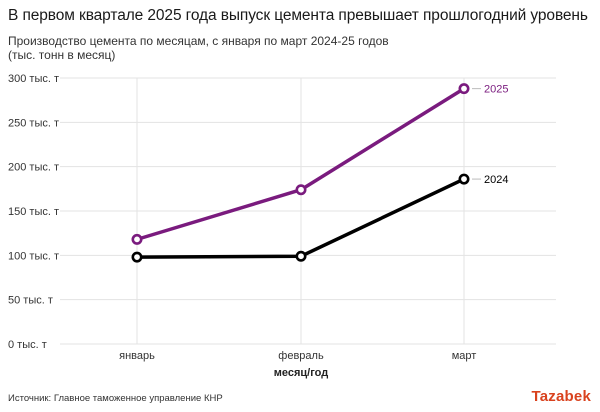  I want to click on y-tick-label: 300 тыс. т, so click(33, 79).